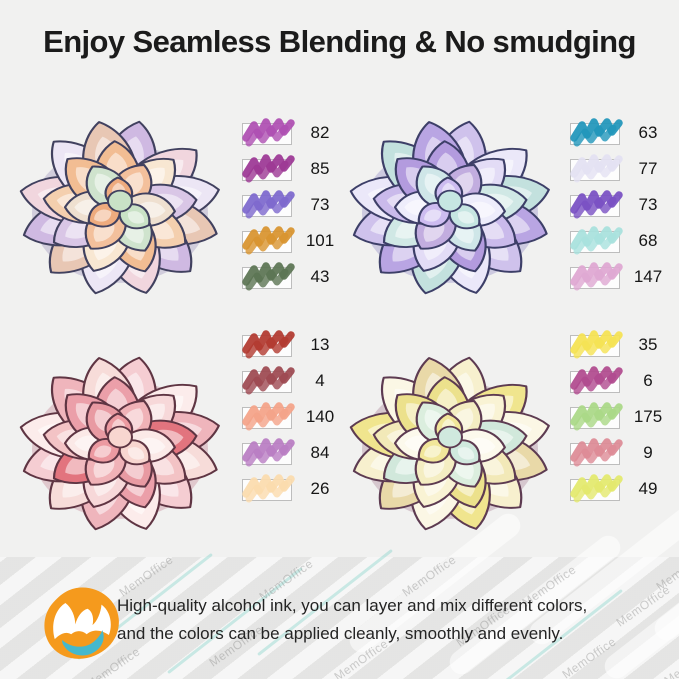 The height and width of the screenshot is (679, 679). I want to click on swatch-row: 77, so click(624, 173).